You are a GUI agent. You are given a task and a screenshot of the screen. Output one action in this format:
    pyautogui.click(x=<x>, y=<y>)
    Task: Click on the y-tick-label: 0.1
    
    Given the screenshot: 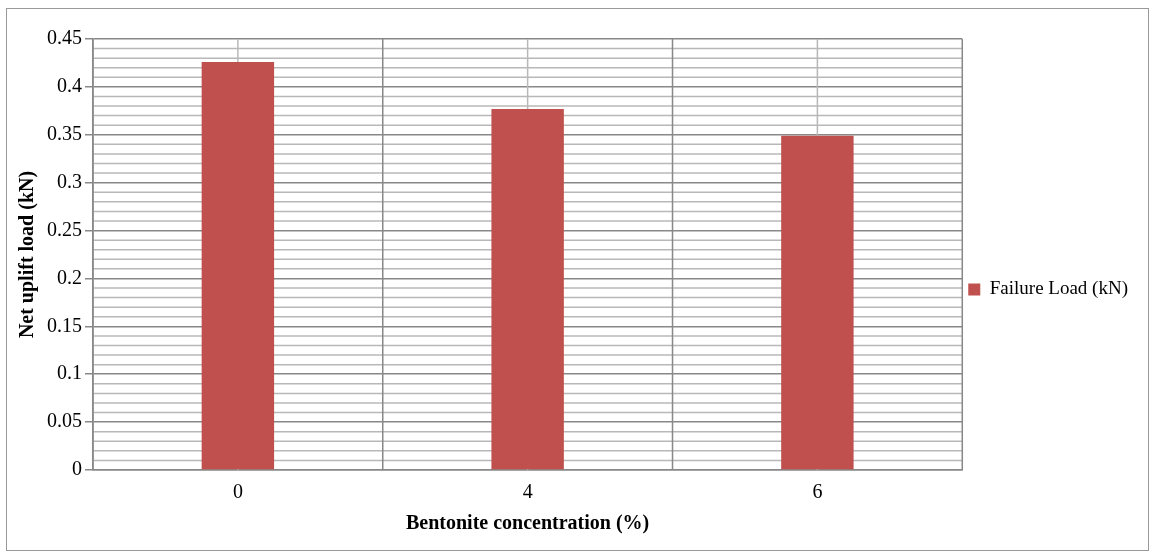 What is the action you would take?
    pyautogui.click(x=69, y=372)
    